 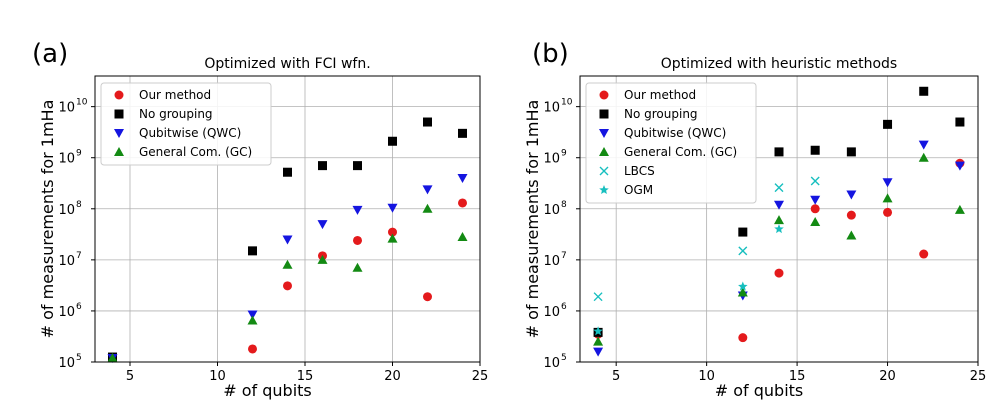 What do you see at coordinates (287, 64) in the screenshot?
I see `chart-title: Optimized with FCI wfn.` at bounding box center [287, 64].